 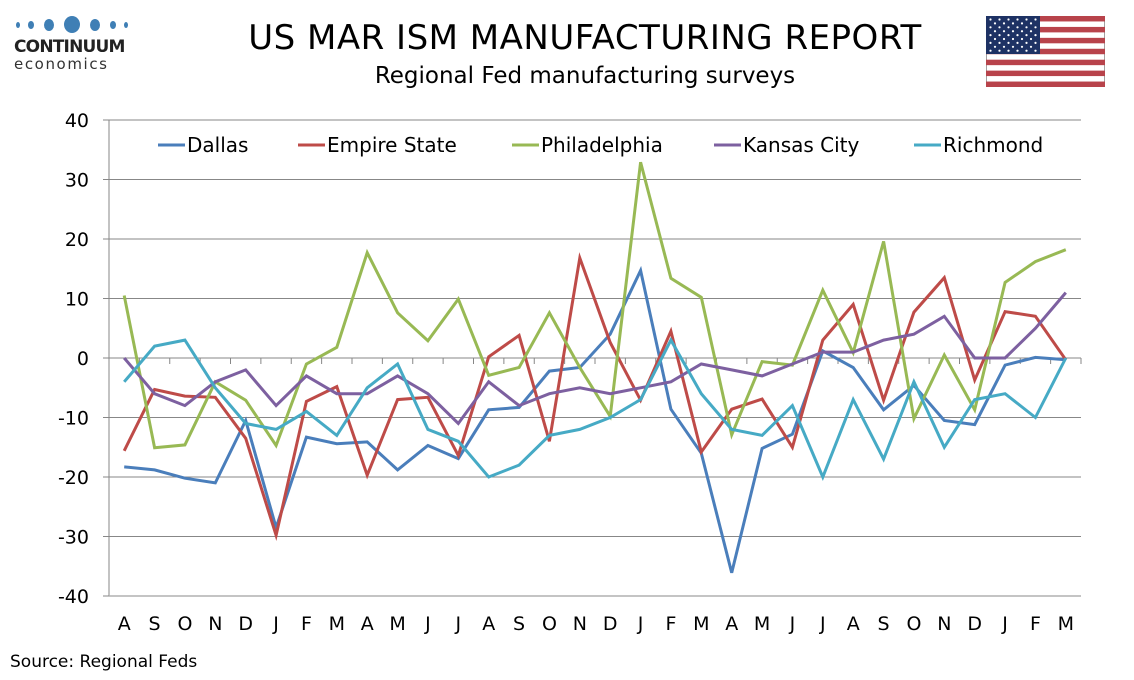 What do you see at coordinates (73, 419) in the screenshot?
I see `y-tick-label: -10` at bounding box center [73, 419].